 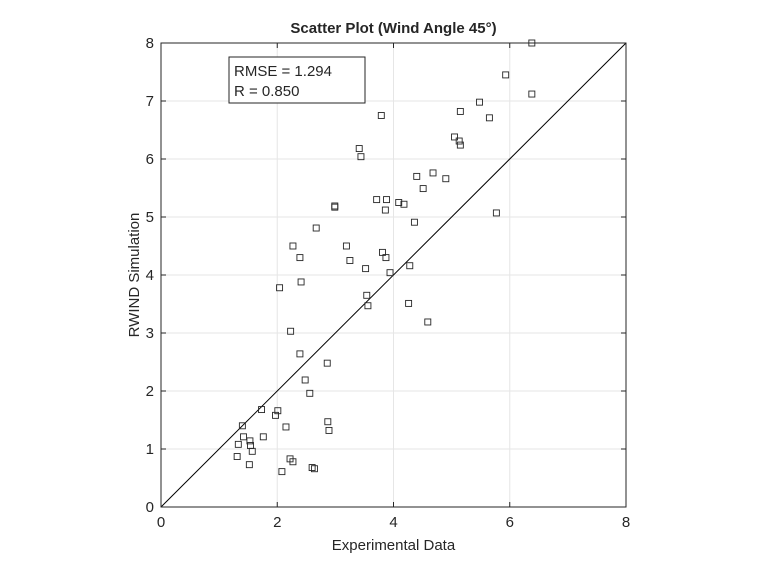 What do you see at coordinates (394, 545) in the screenshot?
I see `x-axis-label: Experimental Data` at bounding box center [394, 545].